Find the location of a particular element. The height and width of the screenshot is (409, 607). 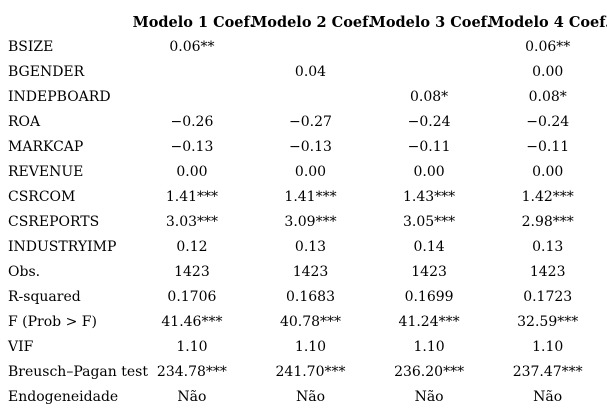

row-label: Obs. is located at coordinates (24, 271).